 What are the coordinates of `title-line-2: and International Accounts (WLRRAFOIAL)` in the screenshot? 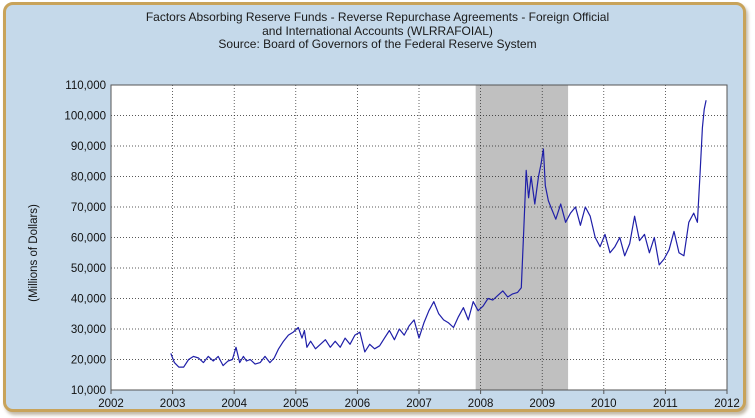 It's located at (377, 30).